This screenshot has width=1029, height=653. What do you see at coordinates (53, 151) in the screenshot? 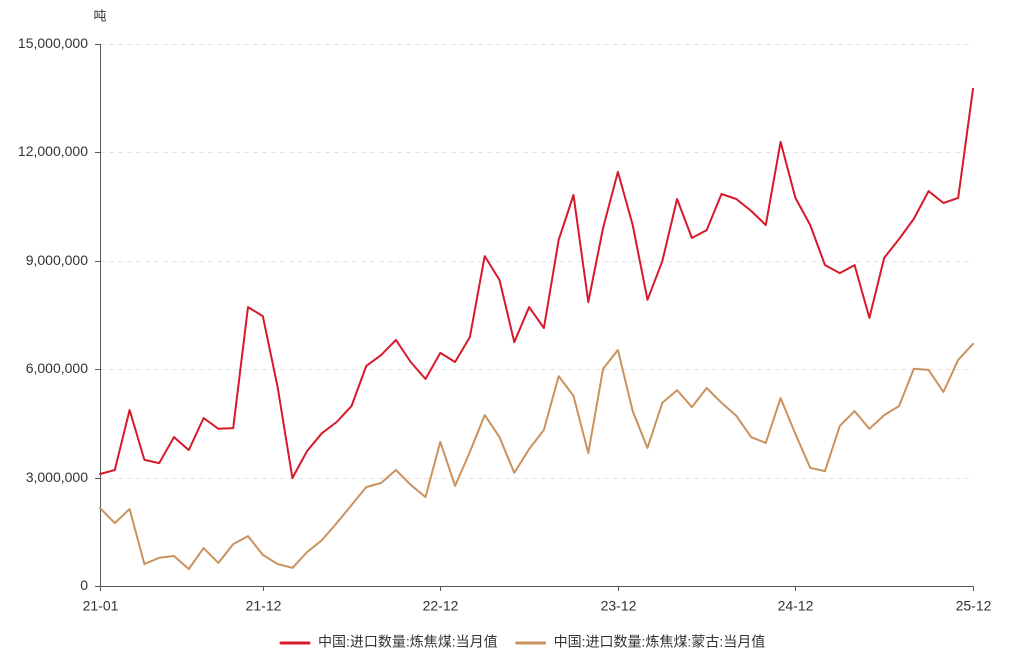
I see `y-tick-label: 12,000,000` at bounding box center [53, 151].